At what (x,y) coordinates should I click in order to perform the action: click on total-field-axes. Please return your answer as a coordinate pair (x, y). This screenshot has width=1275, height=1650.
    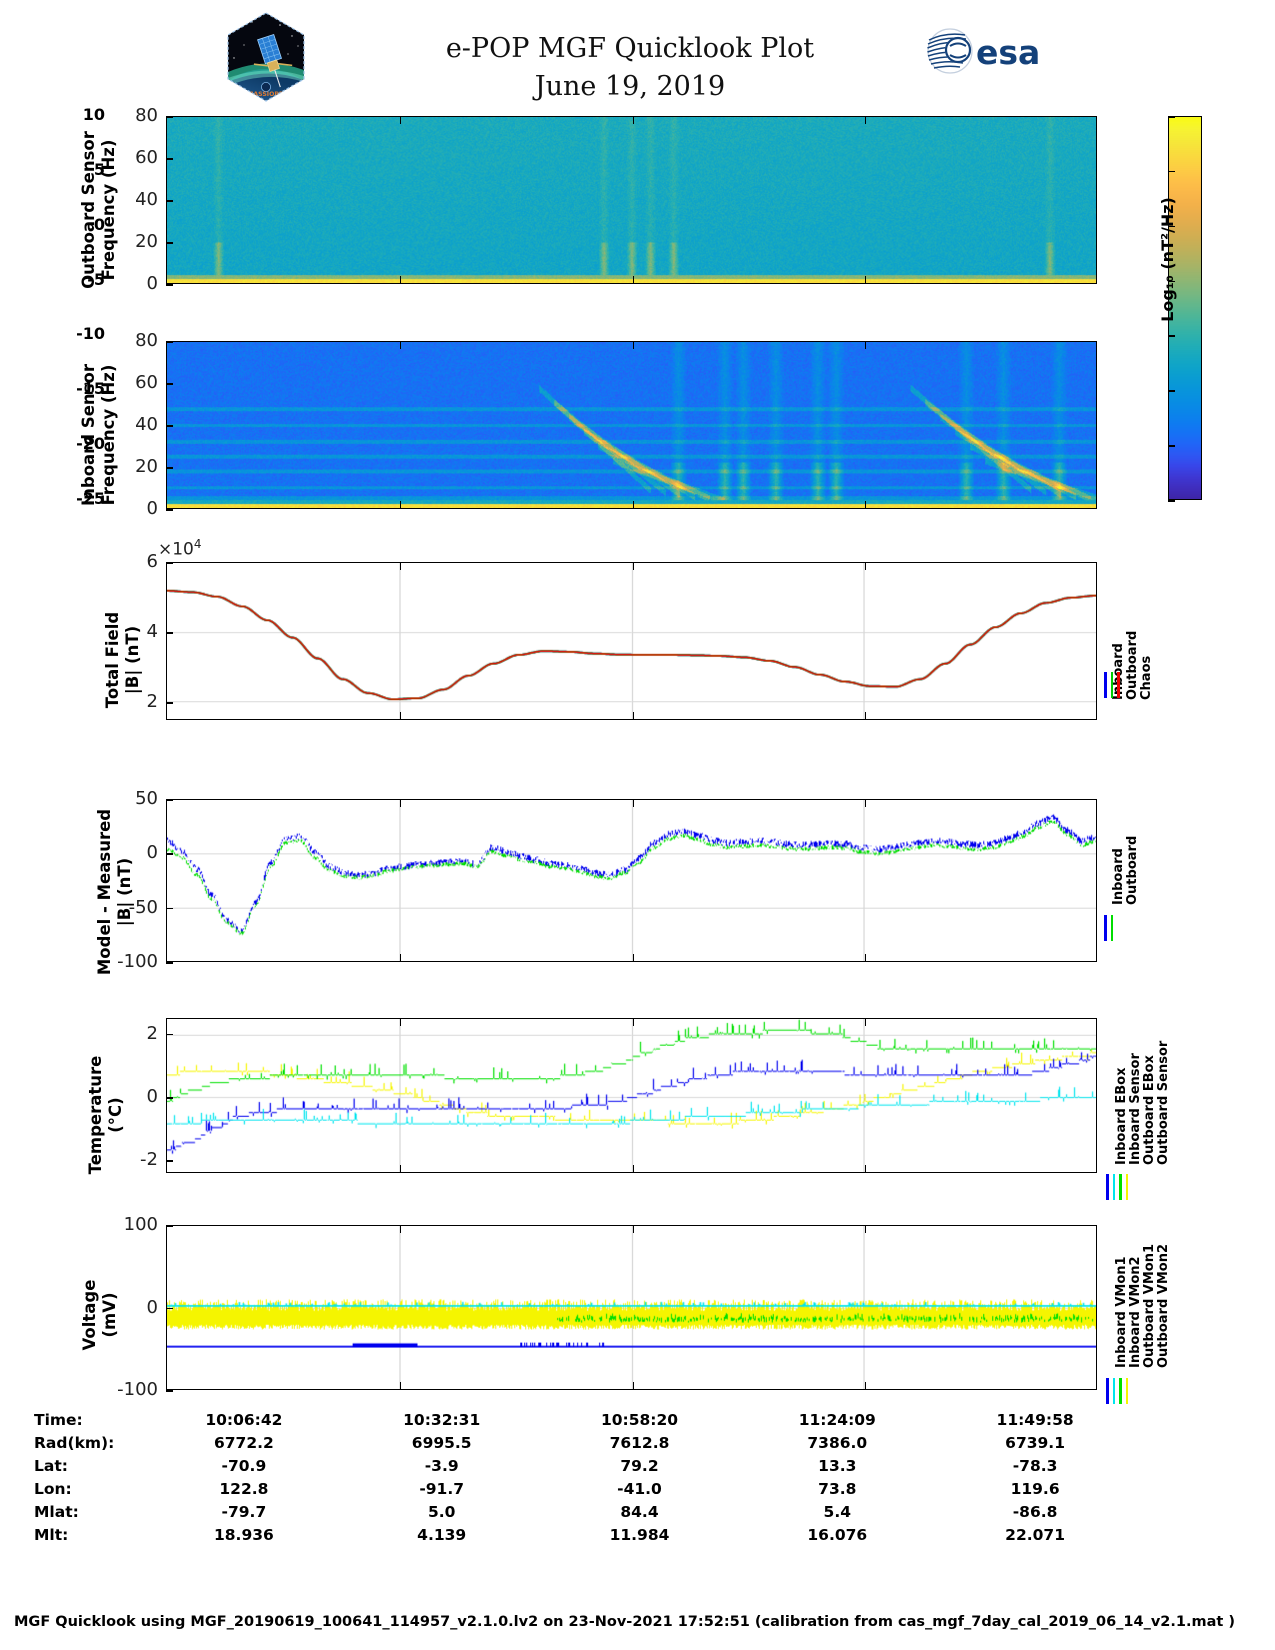
    Looking at the image, I should click on (631, 641).